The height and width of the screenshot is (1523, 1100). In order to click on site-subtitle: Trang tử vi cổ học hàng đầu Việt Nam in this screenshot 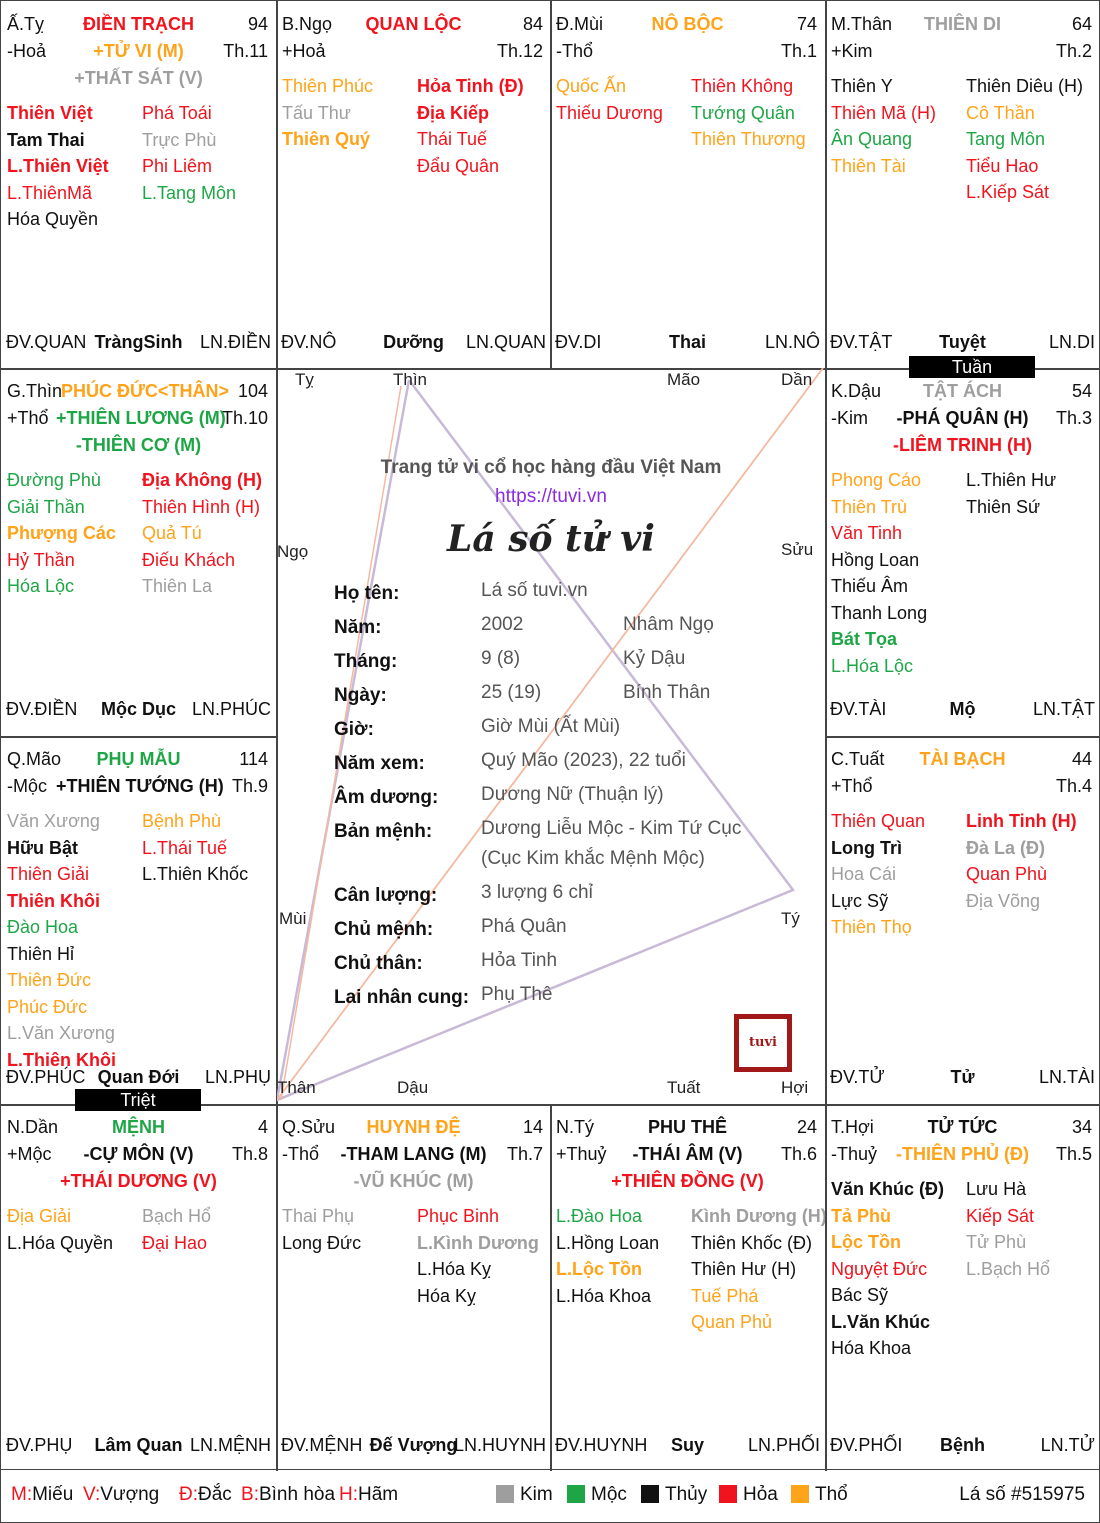, I will do `click(551, 467)`.